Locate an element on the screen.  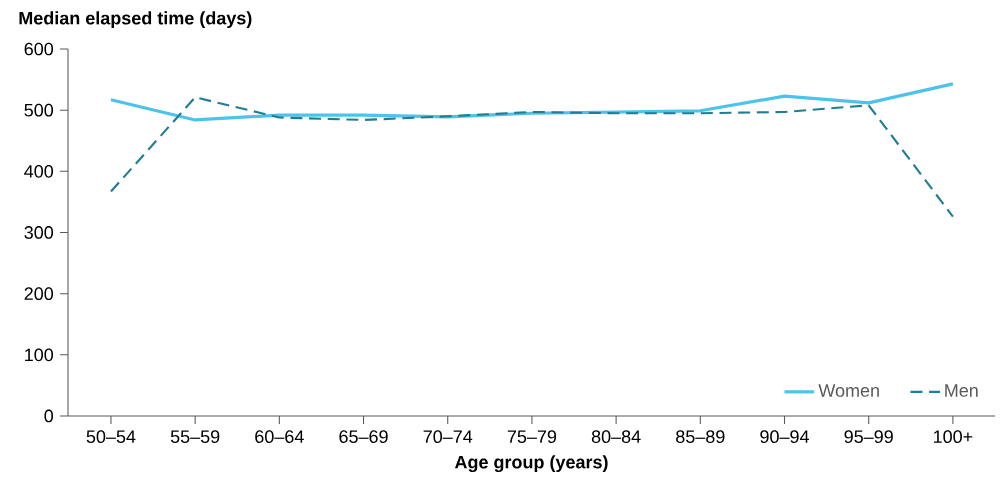
x-tick-label: 100+ is located at coordinates (953, 436).